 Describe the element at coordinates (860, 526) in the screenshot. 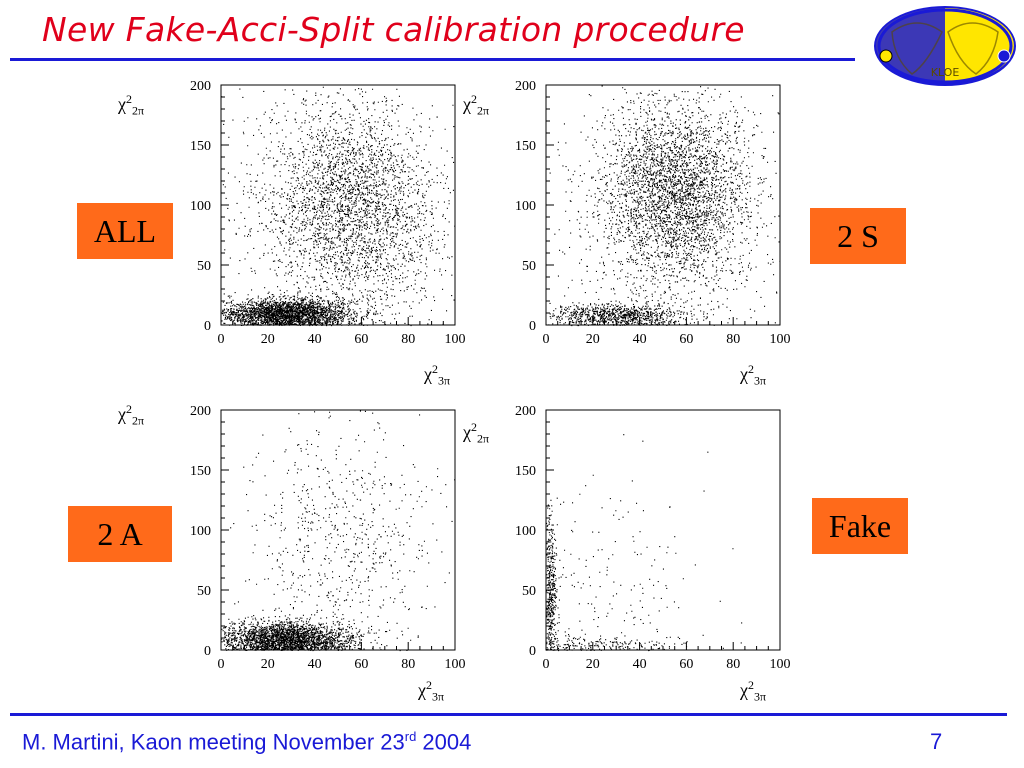

I see `tag-fake: Fake` at that location.